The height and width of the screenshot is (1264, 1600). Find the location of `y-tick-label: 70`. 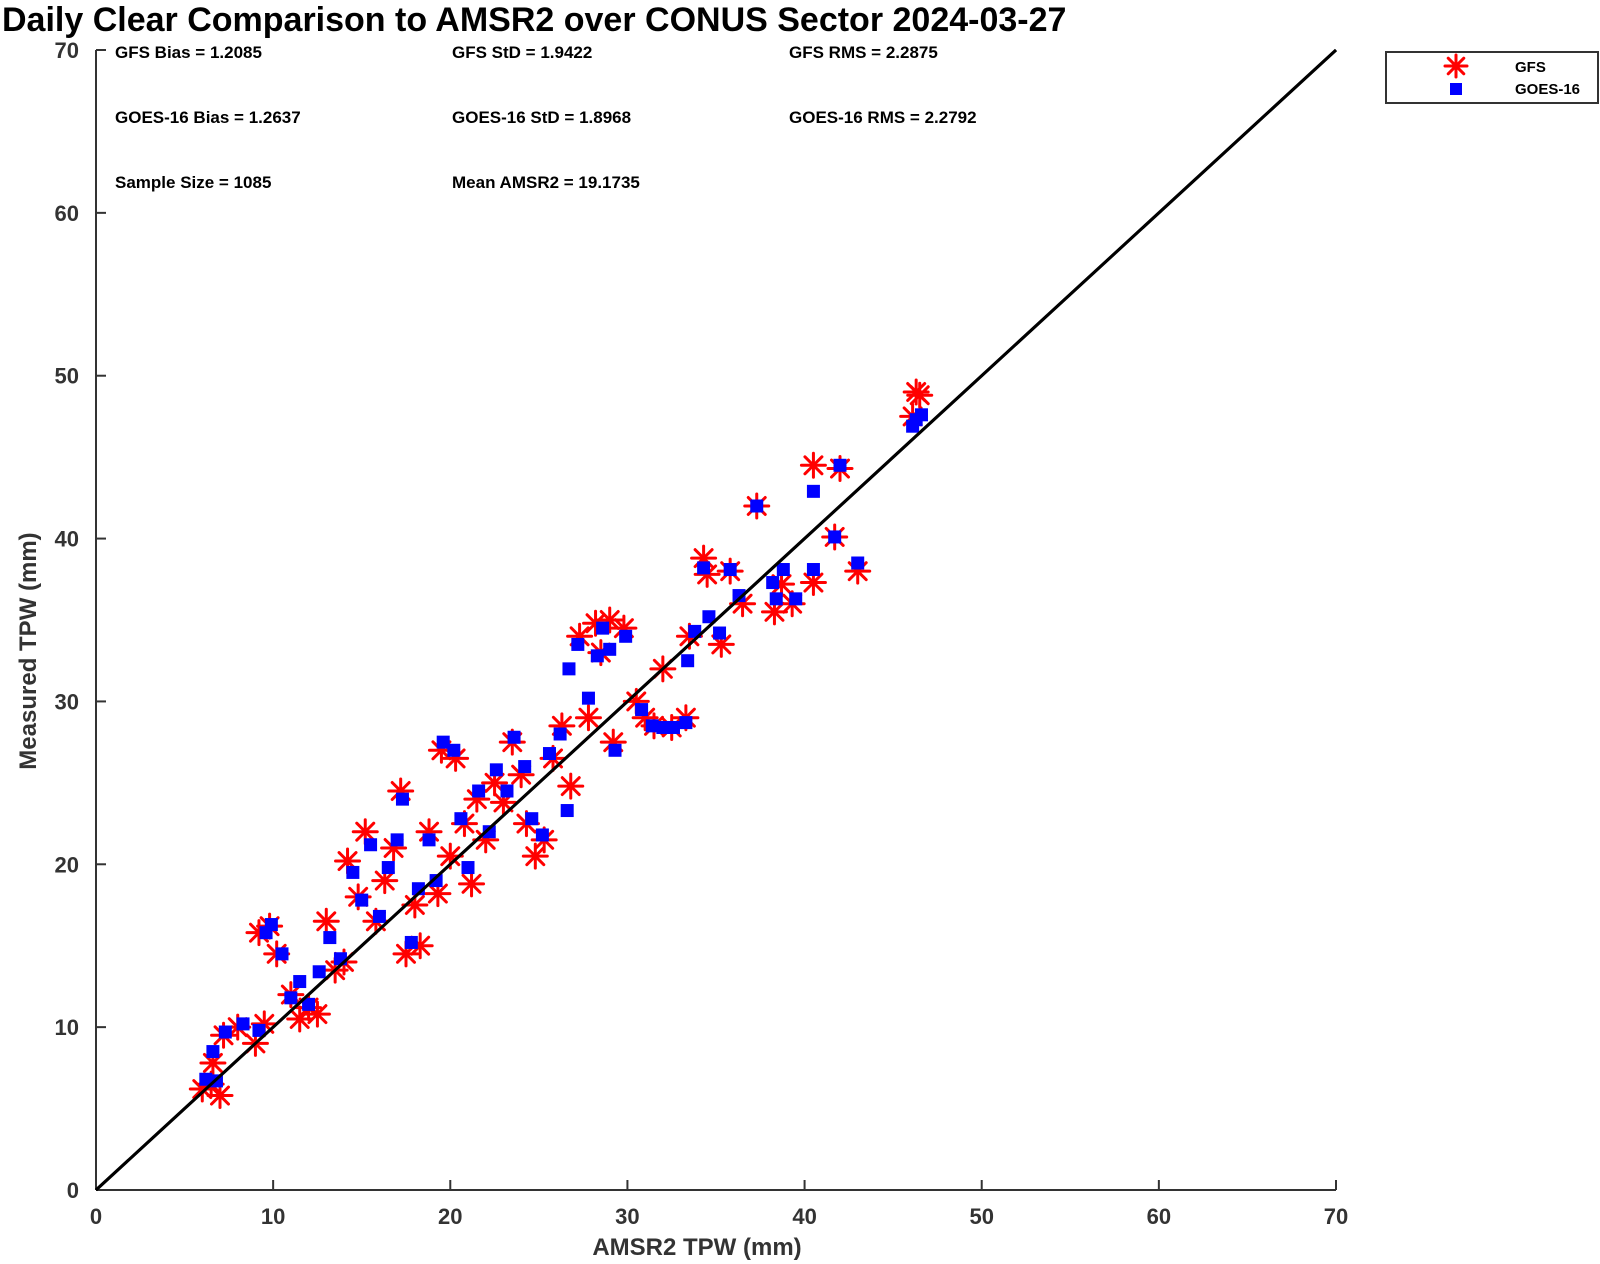

y-tick-label: 70 is located at coordinates (67, 50).